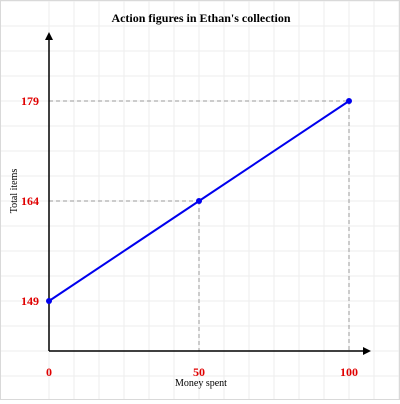 This screenshot has height=404, width=400. I want to click on y-axis-arrow-icon, so click(49, 36).